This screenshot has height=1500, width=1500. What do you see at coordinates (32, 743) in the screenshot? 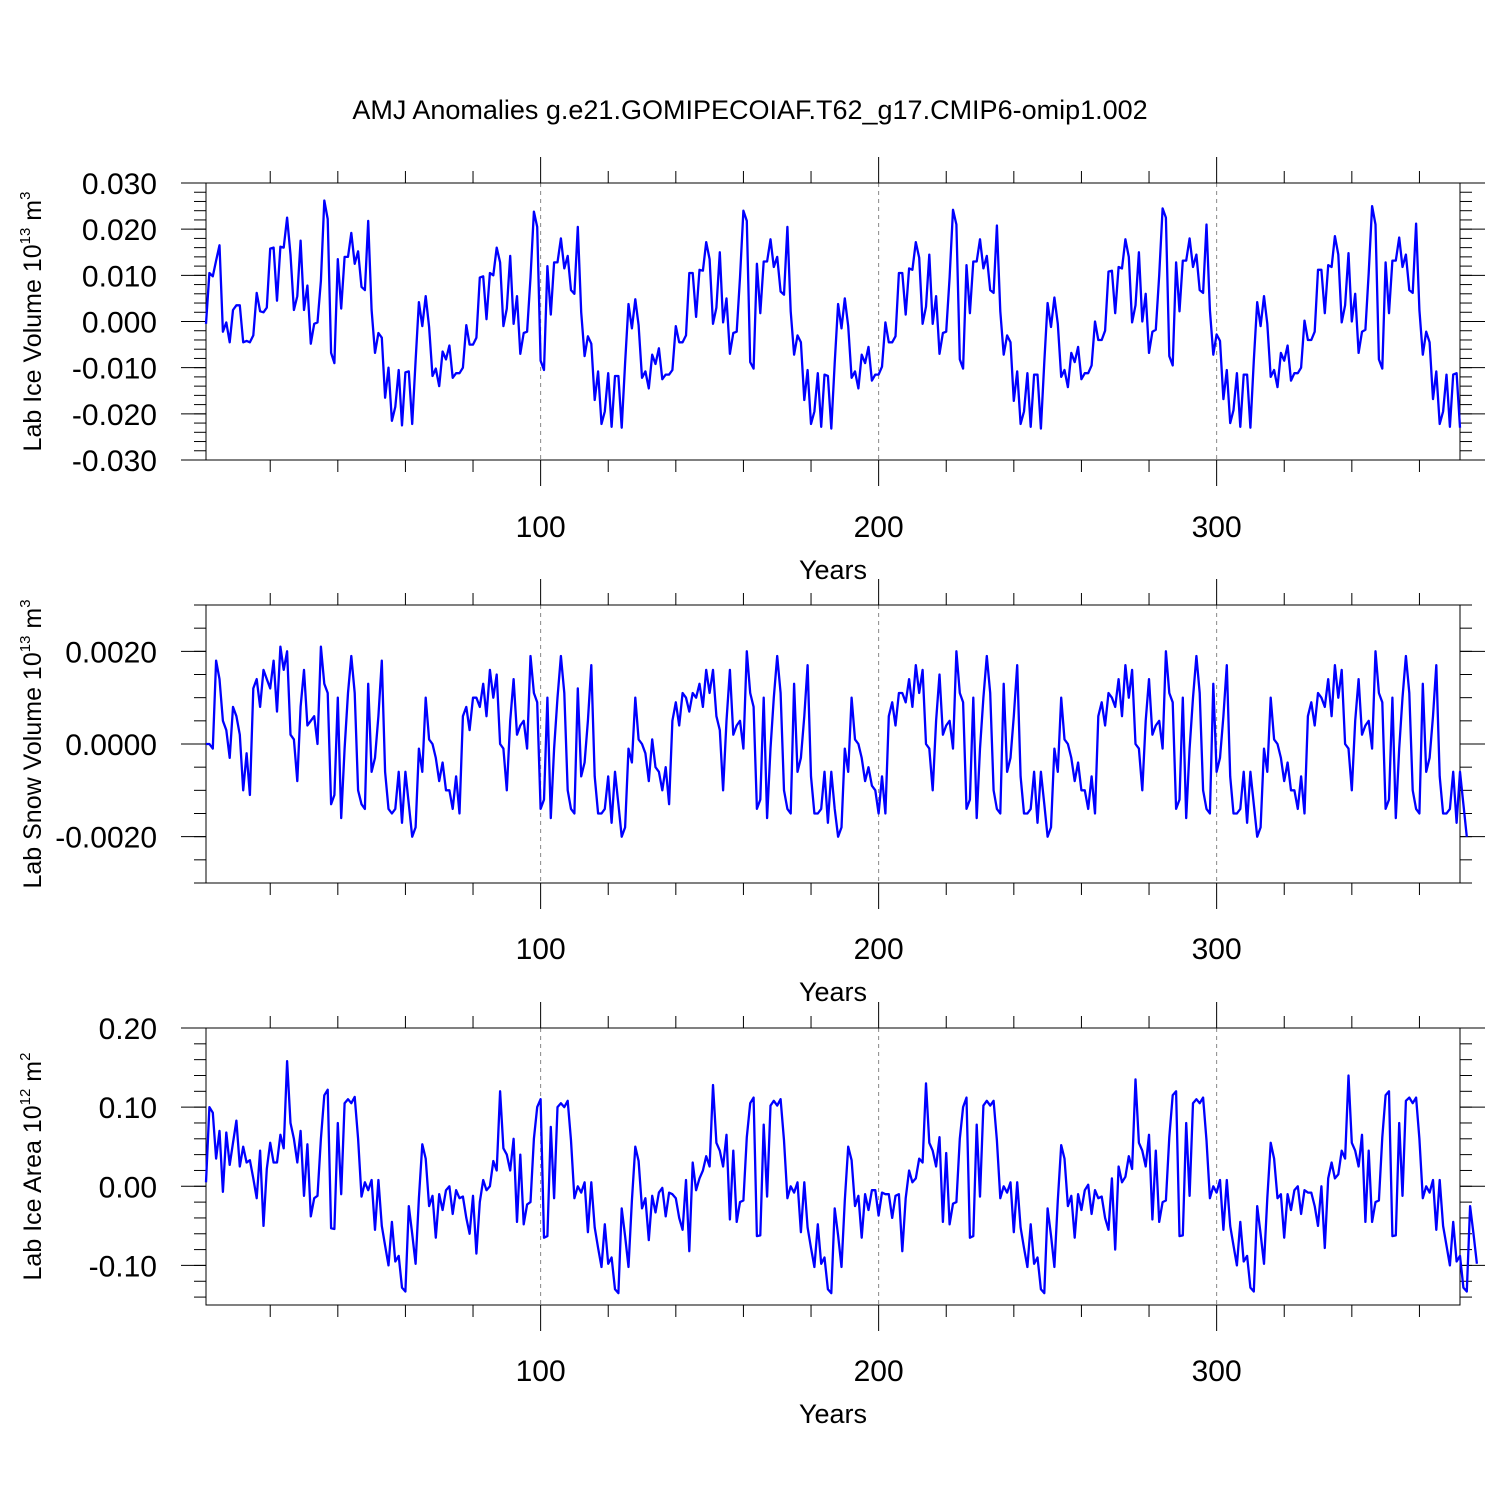
I see `y-axis-label: Lab Snow Volume 1013 m3` at bounding box center [32, 743].